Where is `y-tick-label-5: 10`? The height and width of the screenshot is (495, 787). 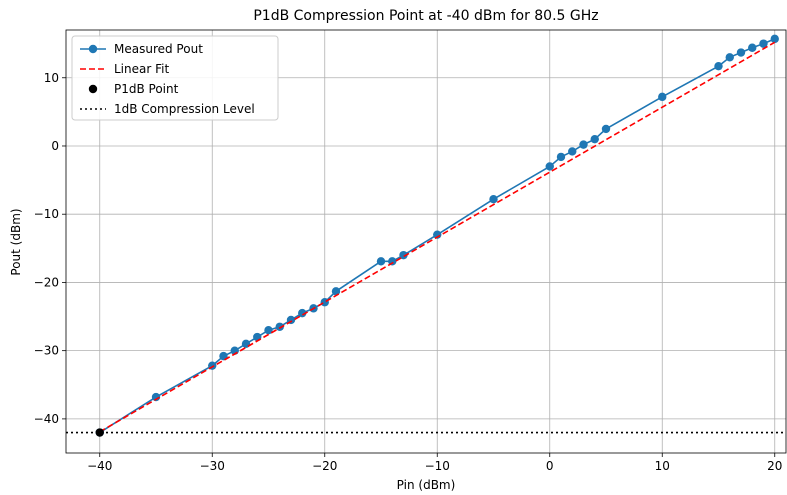
y-tick-label-5: 10 is located at coordinates (51, 78).